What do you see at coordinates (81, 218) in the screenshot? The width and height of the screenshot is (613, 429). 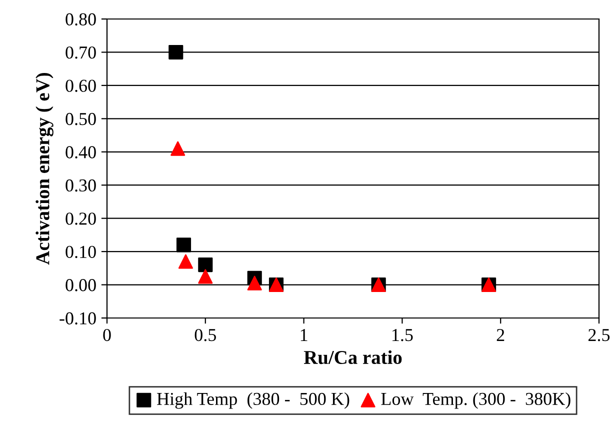 I see `y-tick-label: 0.20` at bounding box center [81, 218].